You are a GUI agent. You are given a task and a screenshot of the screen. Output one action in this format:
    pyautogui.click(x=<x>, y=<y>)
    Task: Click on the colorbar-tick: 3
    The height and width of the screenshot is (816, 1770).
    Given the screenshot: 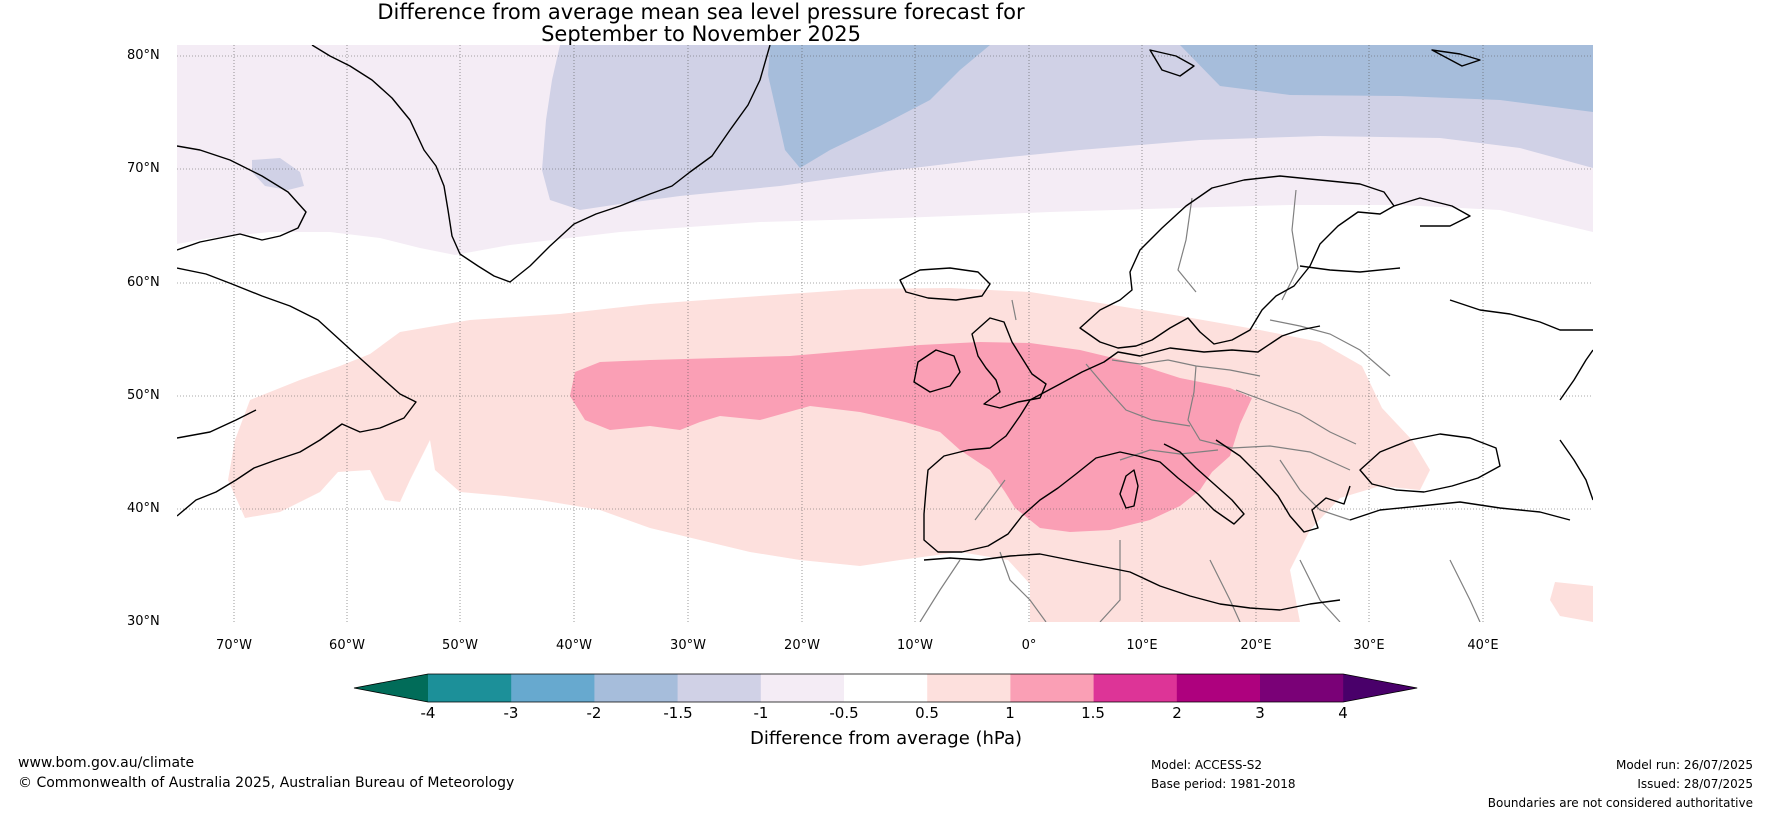 What is the action you would take?
    pyautogui.click(x=1260, y=713)
    